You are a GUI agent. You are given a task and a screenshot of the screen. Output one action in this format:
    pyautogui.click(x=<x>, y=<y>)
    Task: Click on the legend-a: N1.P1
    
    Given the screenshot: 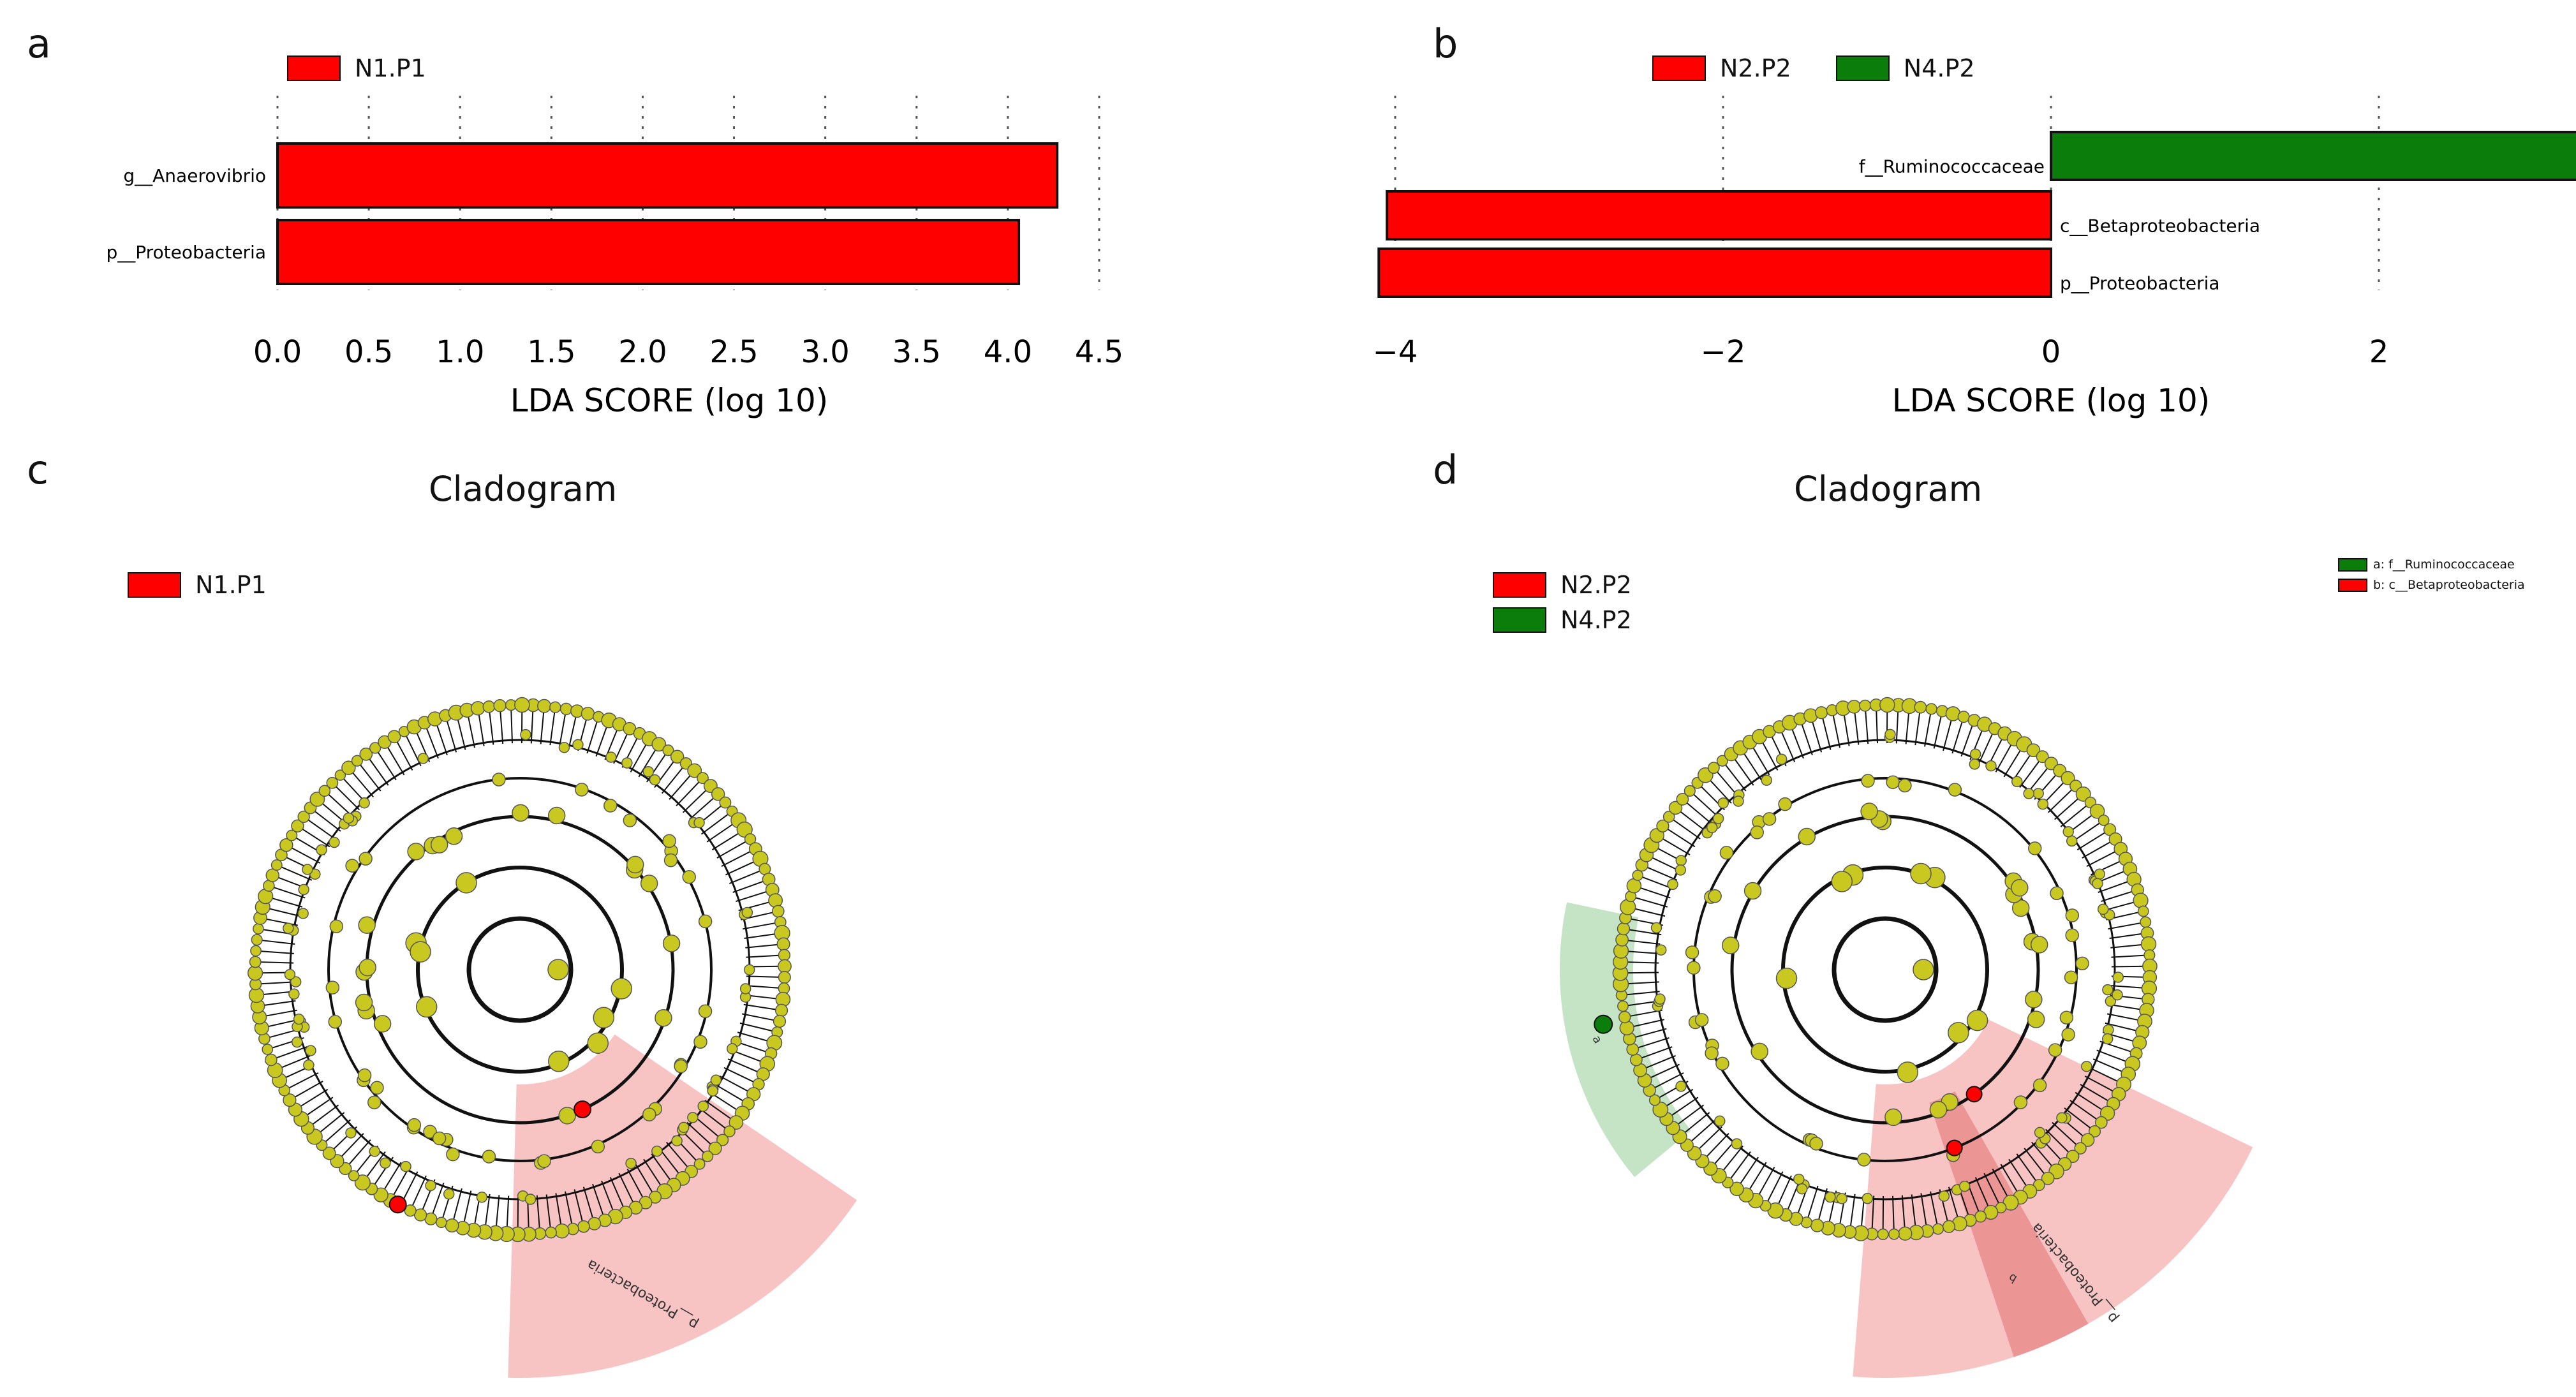 What is the action you would take?
    pyautogui.click(x=356, y=68)
    